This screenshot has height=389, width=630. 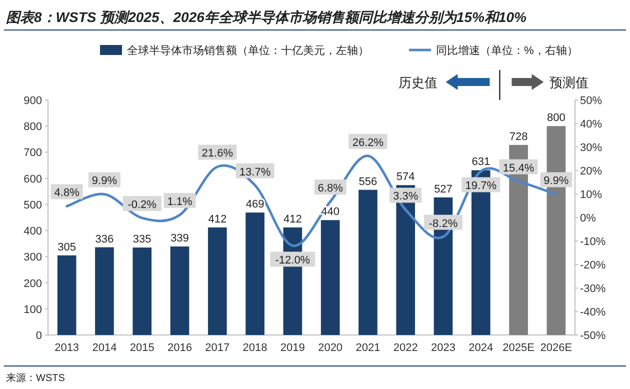 What do you see at coordinates (142, 240) in the screenshot?
I see `data-label: 335` at bounding box center [142, 240].